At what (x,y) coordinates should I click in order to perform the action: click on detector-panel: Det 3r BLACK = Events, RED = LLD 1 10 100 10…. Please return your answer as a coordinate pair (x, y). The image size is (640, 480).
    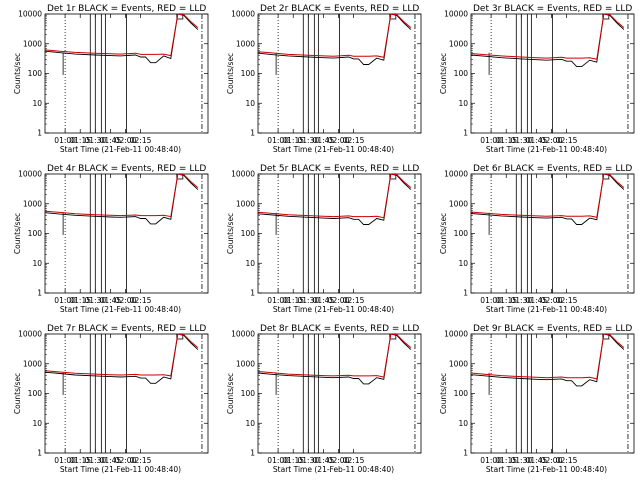
    Looking at the image, I should click on (532, 80).